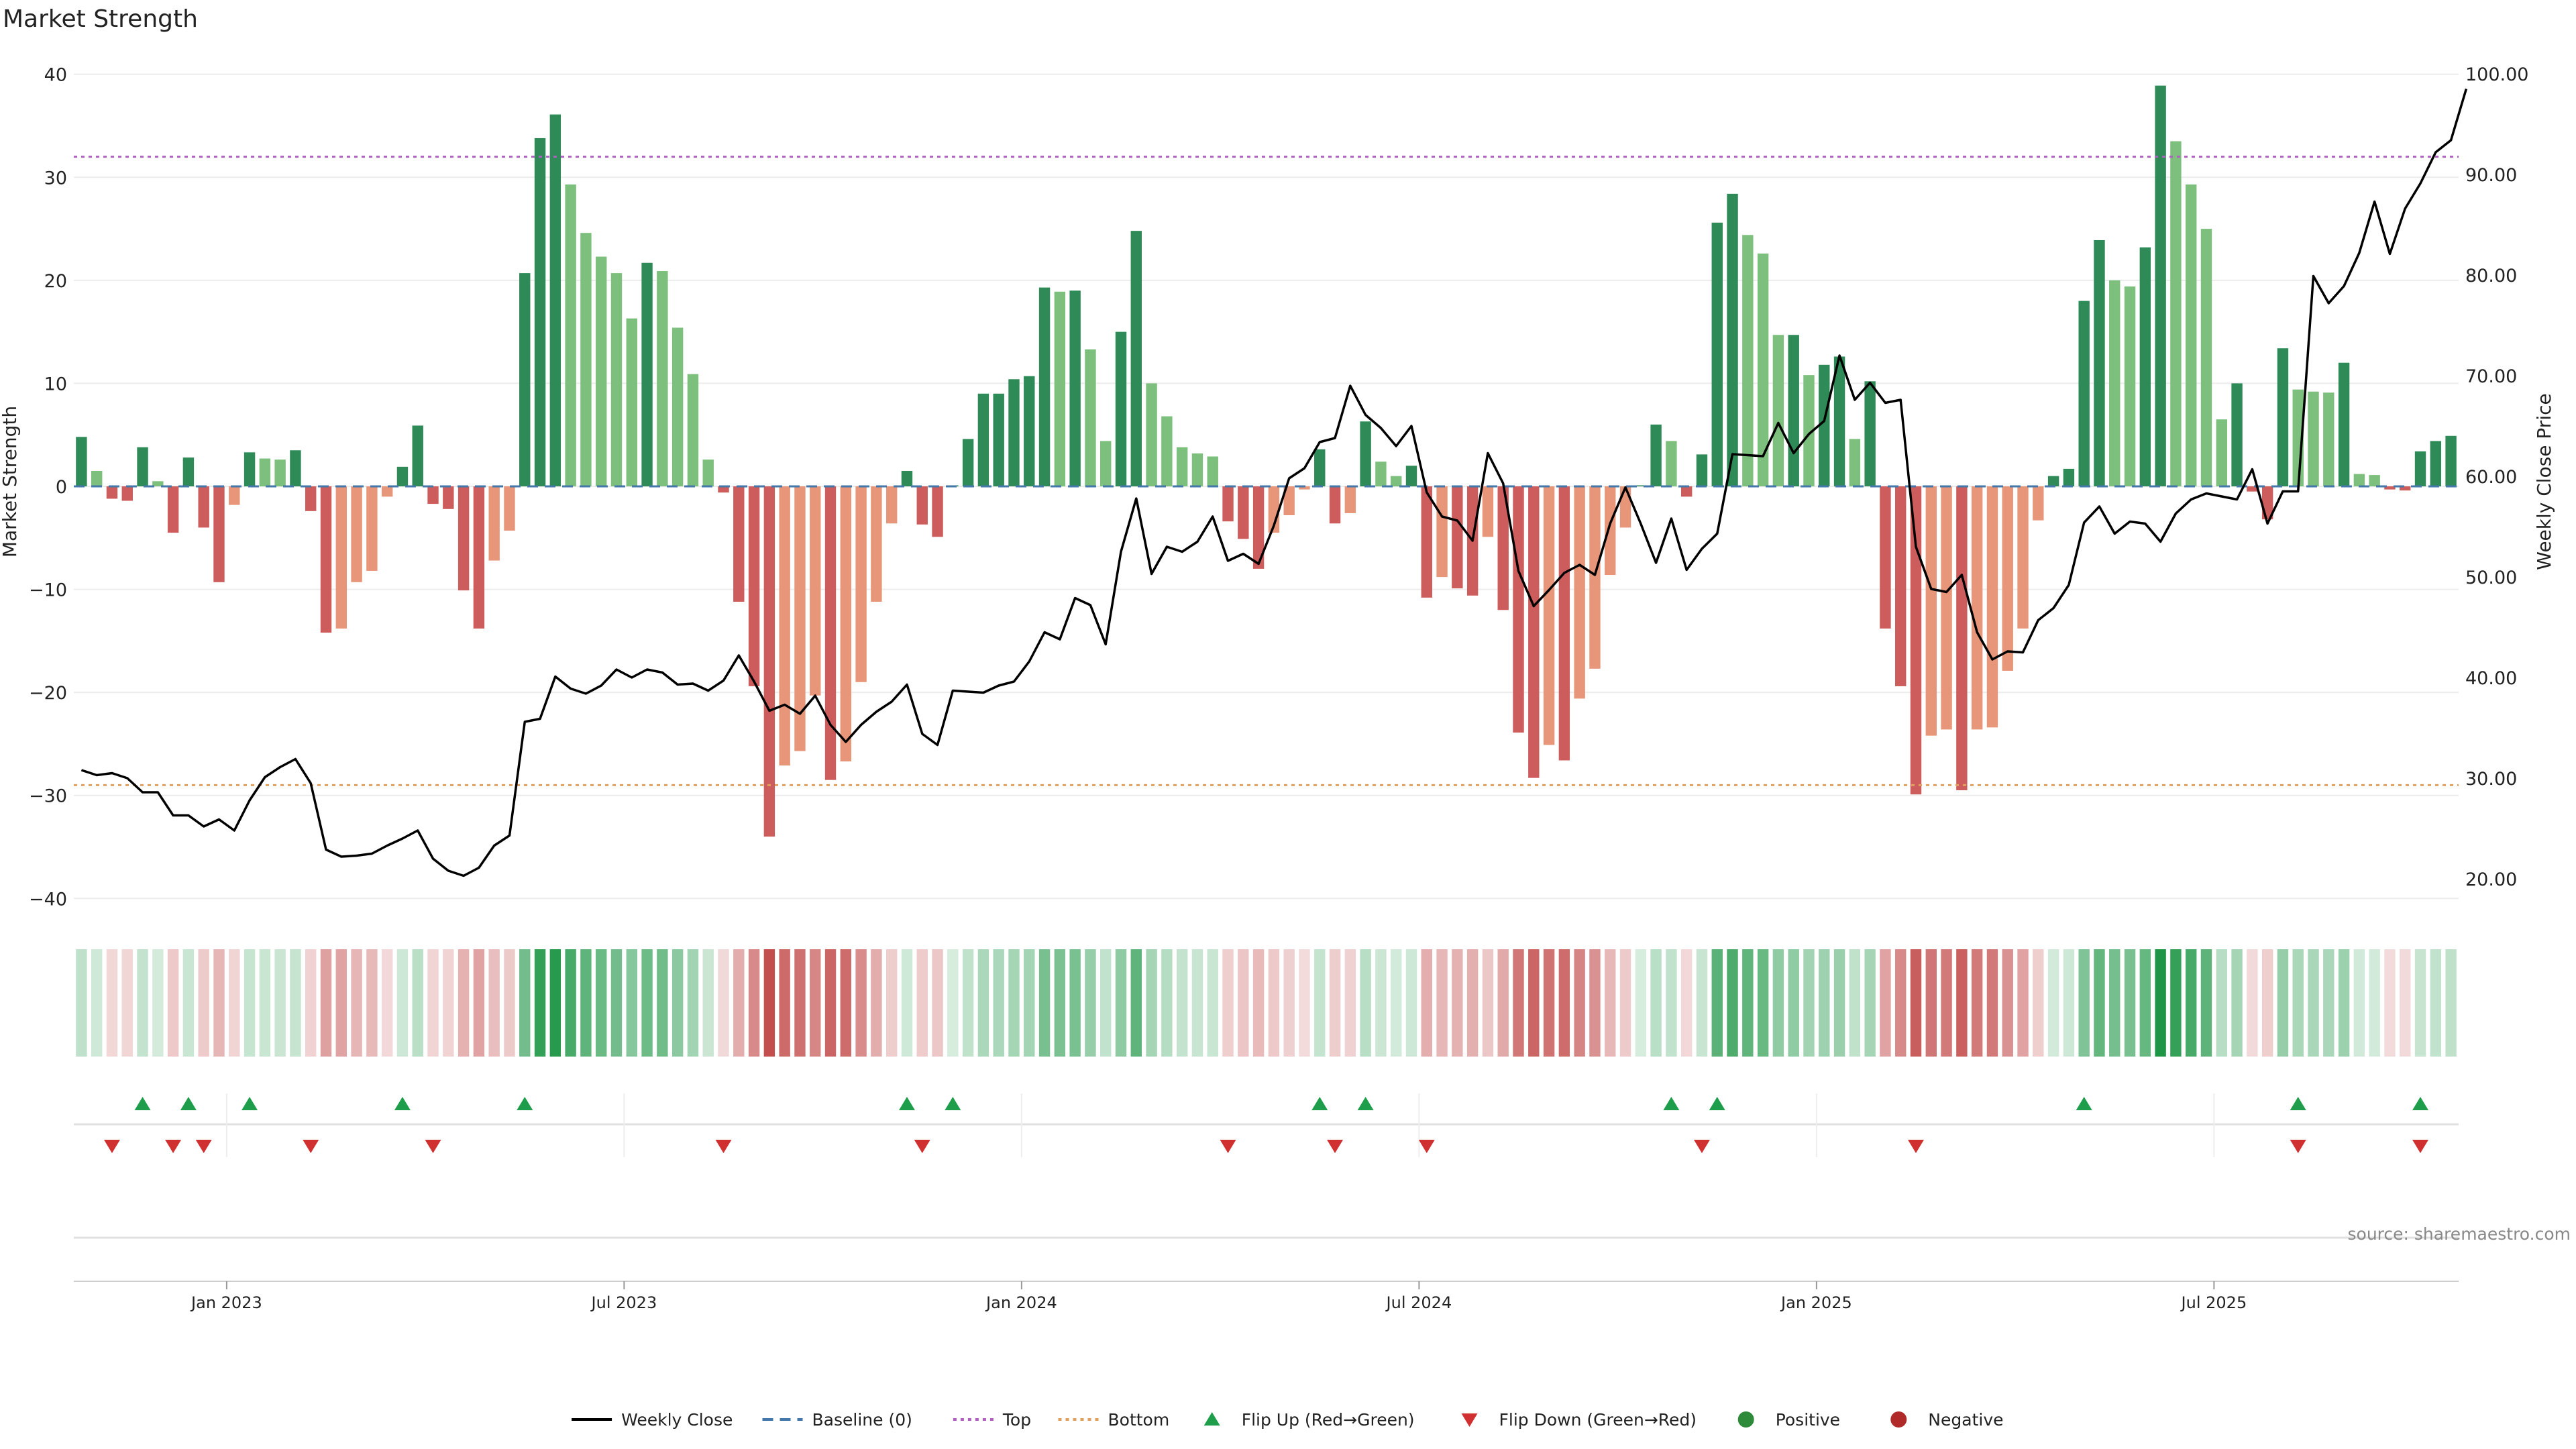 Image resolution: width=2576 pixels, height=1449 pixels. Describe the element at coordinates (1947, 1420) in the screenshot. I see `legend-item: Negative` at that location.